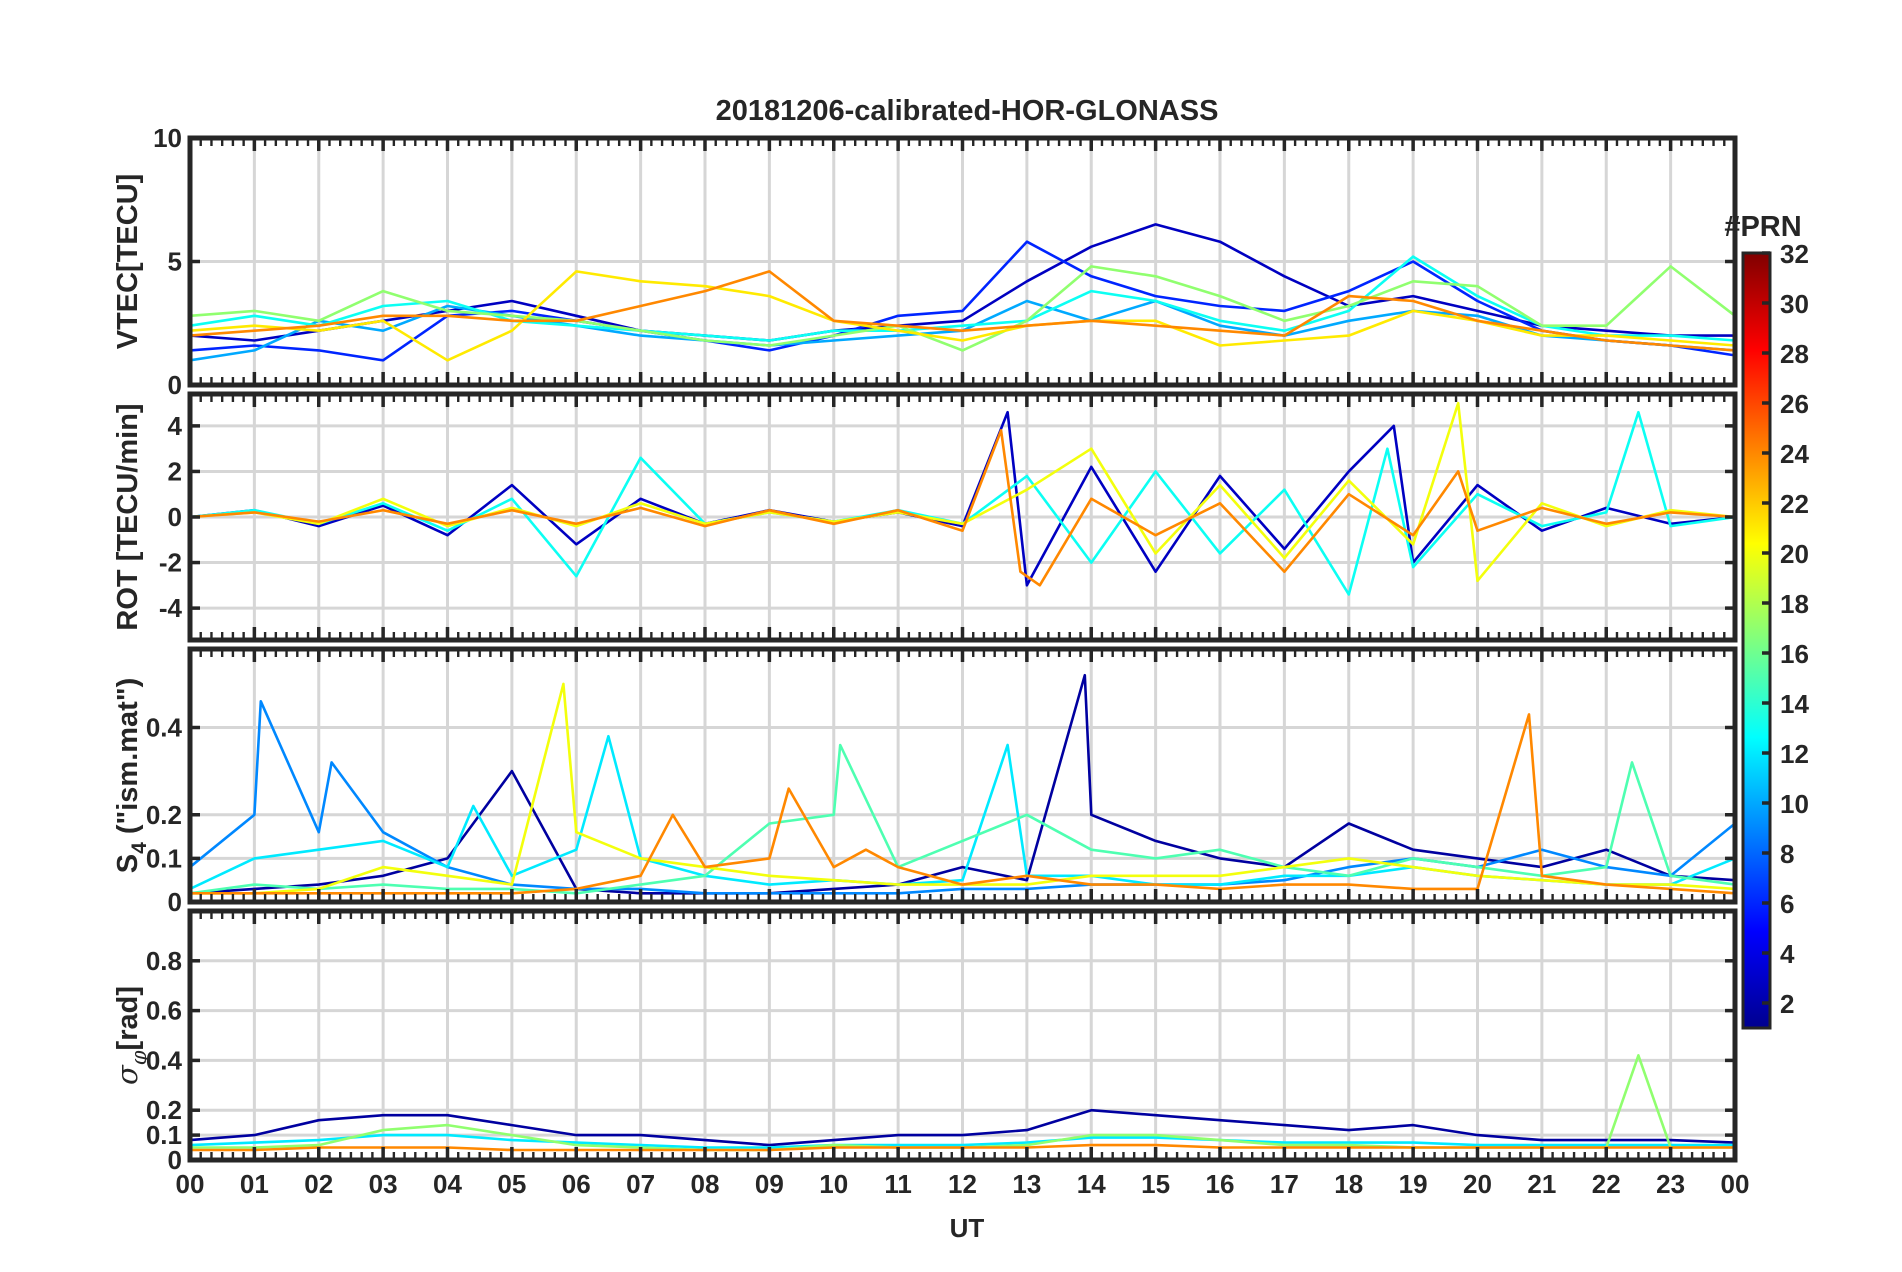  What do you see at coordinates (640, 1184) in the screenshot?
I see `x-tick-label: 07` at bounding box center [640, 1184].